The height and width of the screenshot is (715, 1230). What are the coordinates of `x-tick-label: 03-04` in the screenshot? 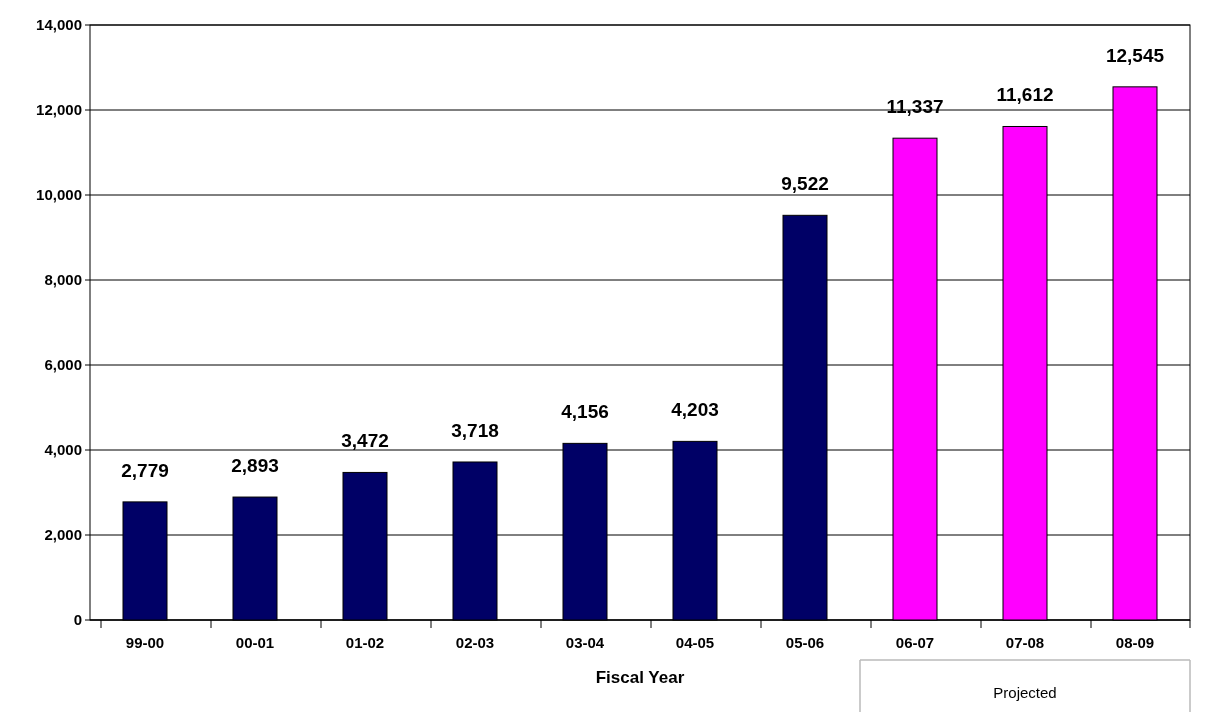 It's located at (585, 642).